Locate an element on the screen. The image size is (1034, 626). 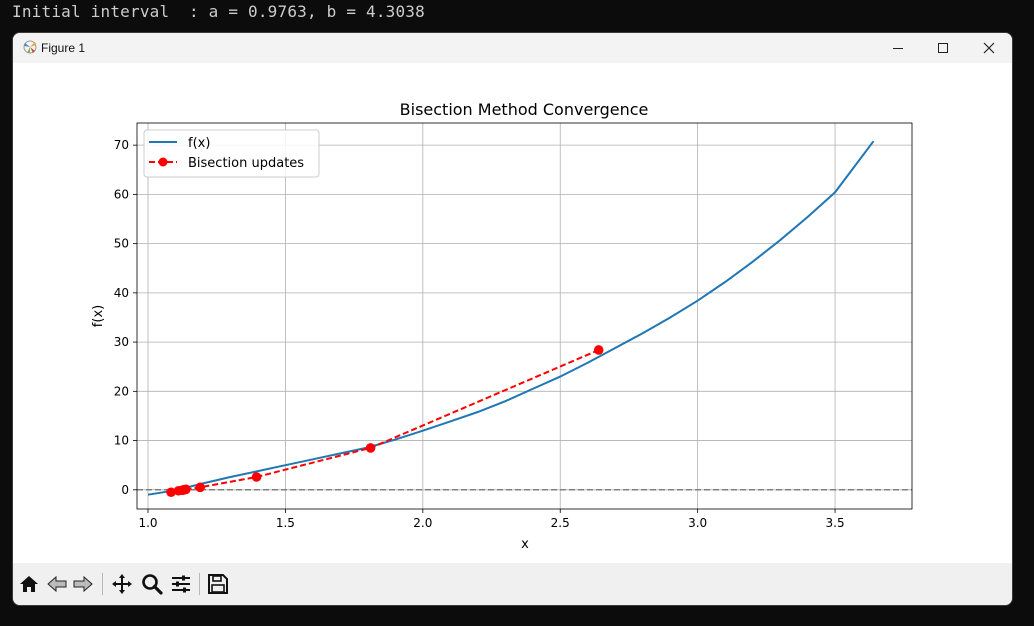
forward-icon is located at coordinates (83, 584).